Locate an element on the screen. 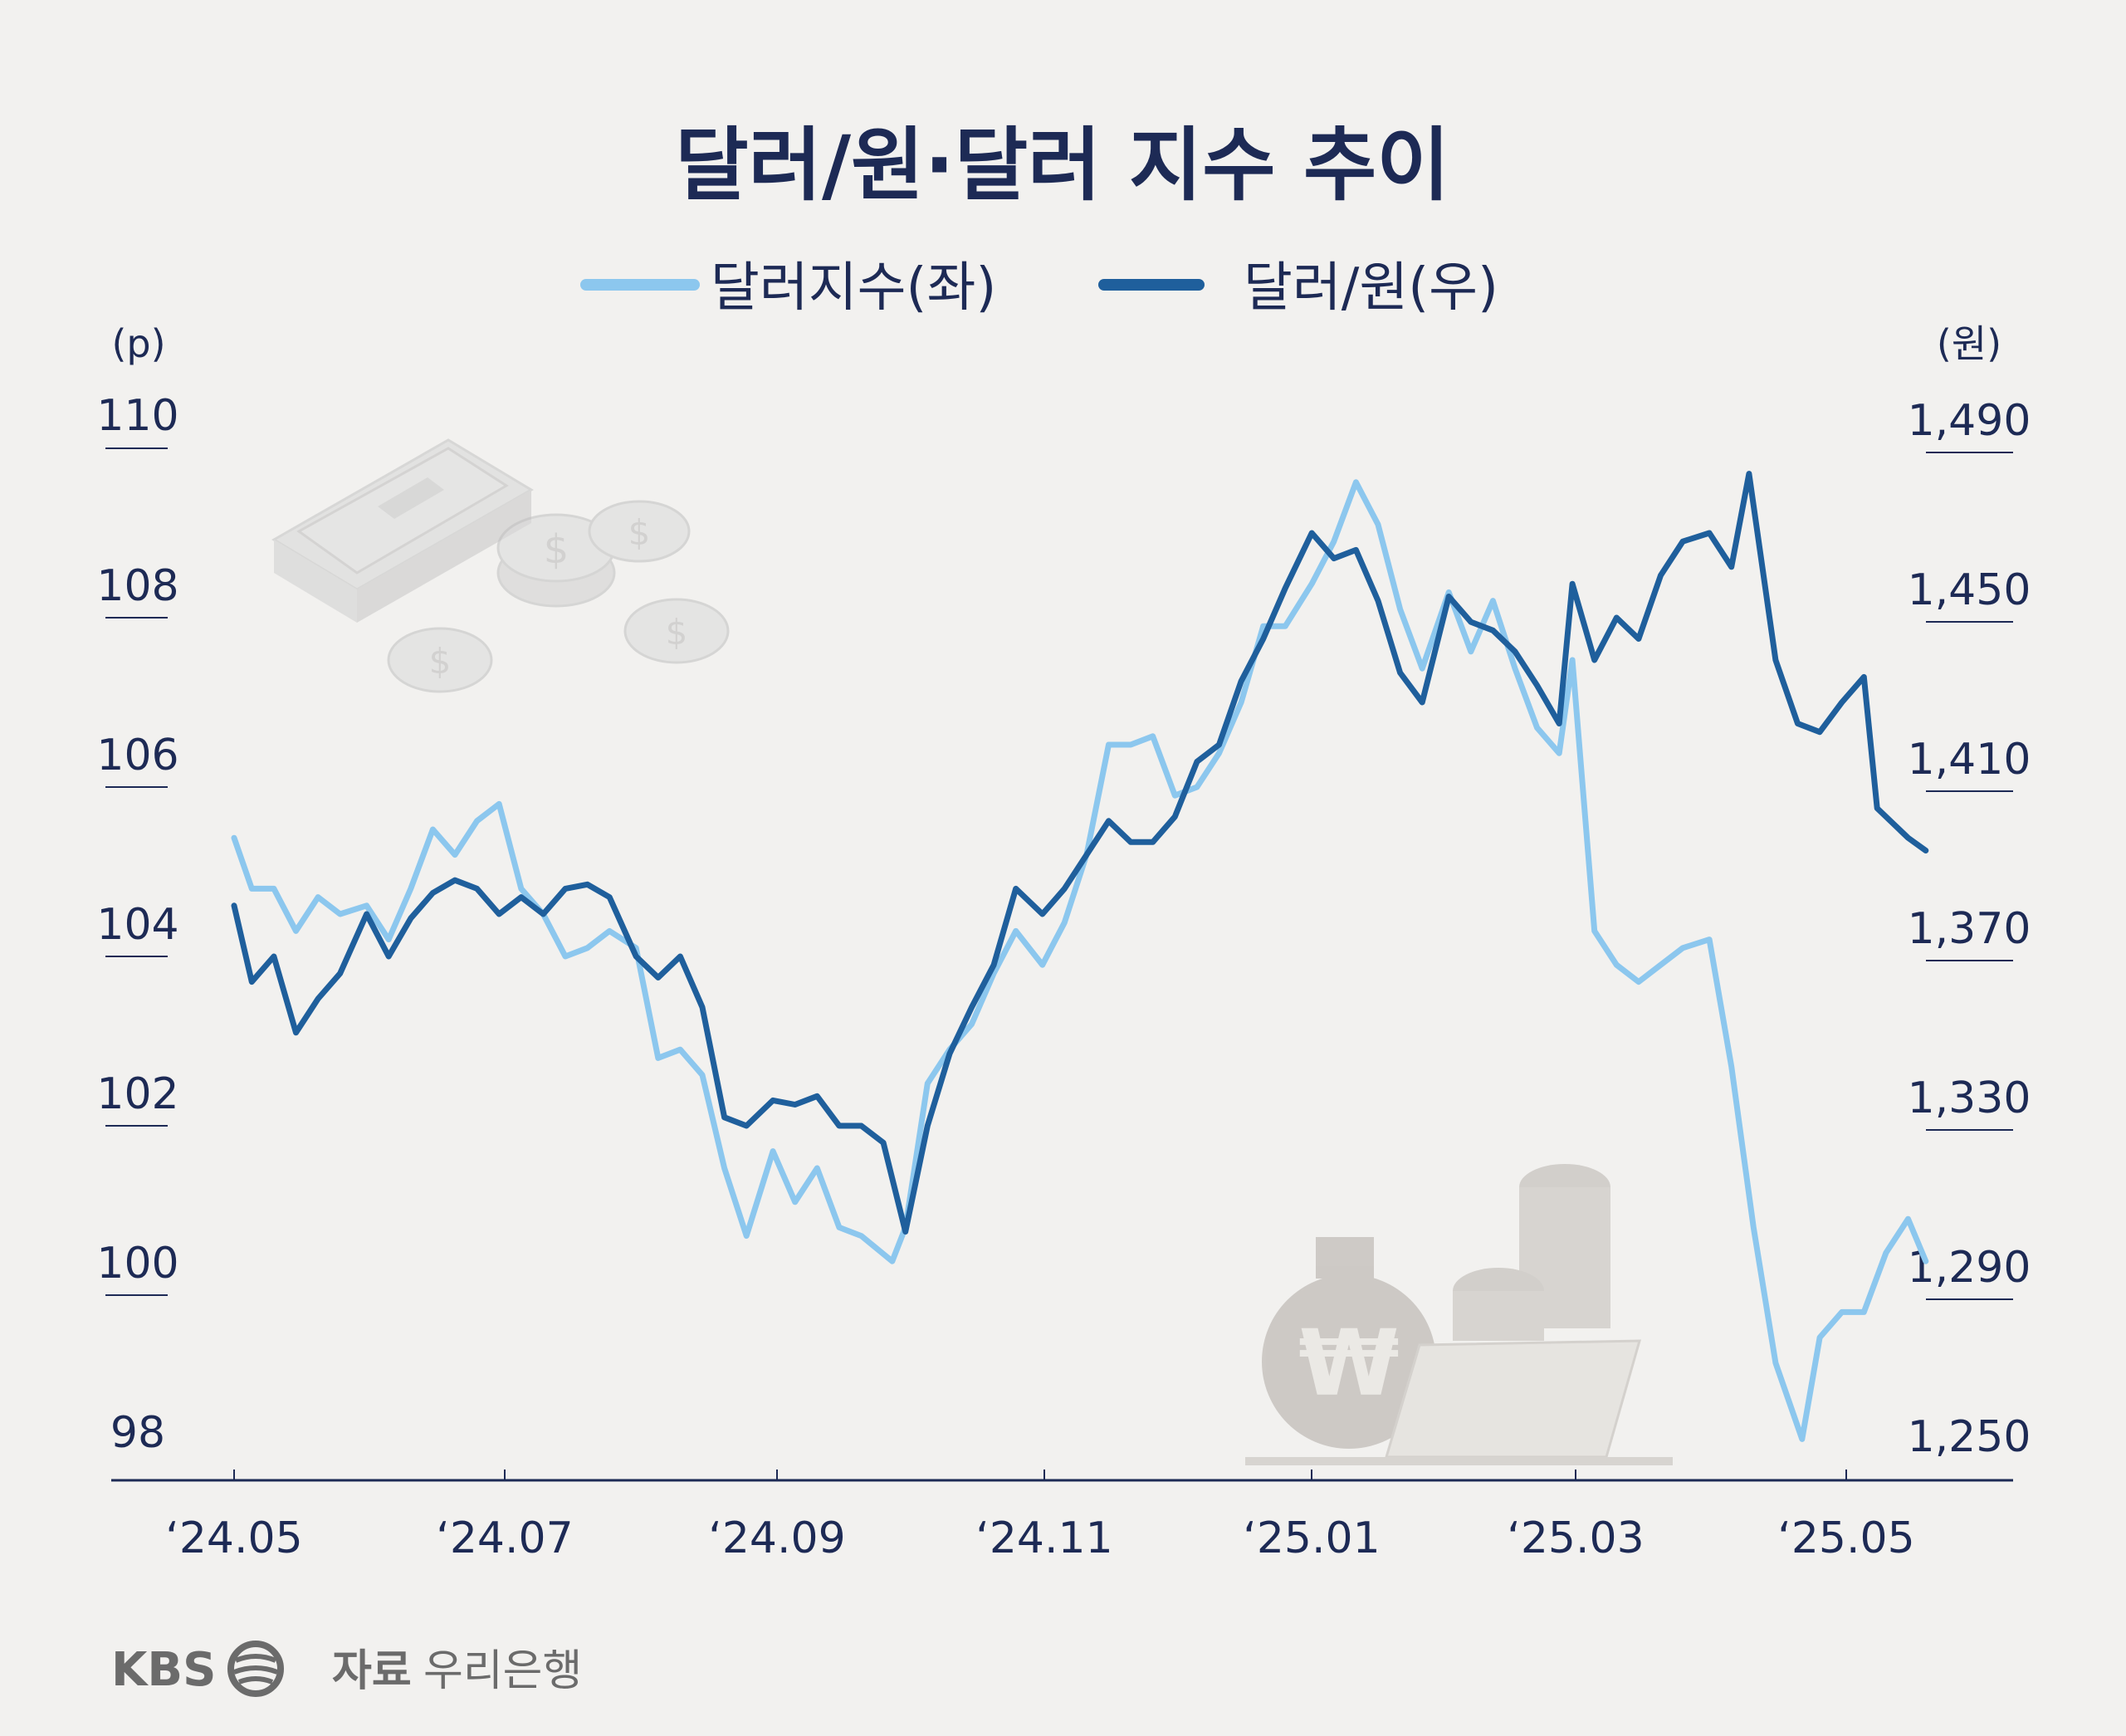  left-tick-label: 104 is located at coordinates (137, 925).